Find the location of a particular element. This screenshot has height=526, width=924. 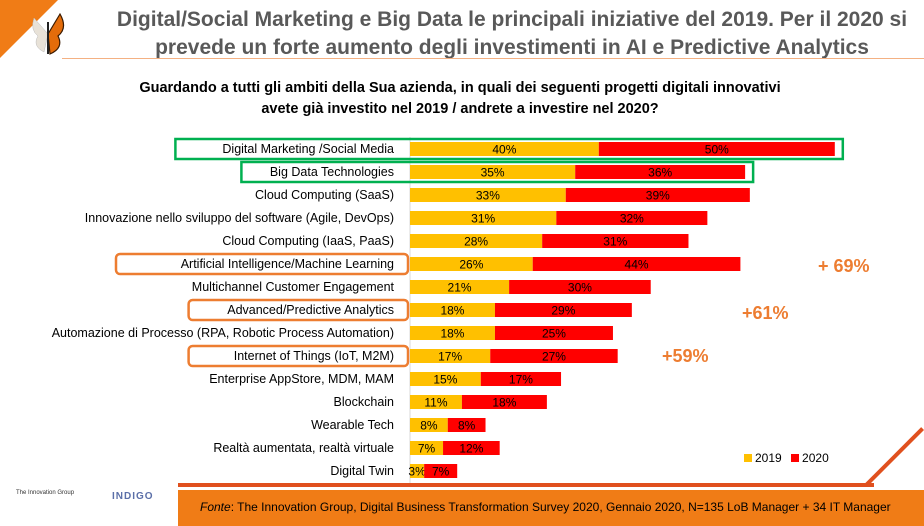

growth-ai: + 69% is located at coordinates (844, 266).